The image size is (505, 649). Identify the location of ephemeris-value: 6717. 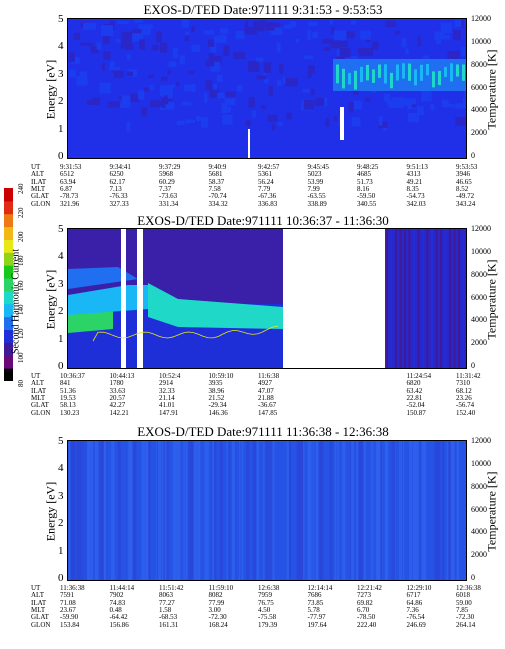
(413, 595).